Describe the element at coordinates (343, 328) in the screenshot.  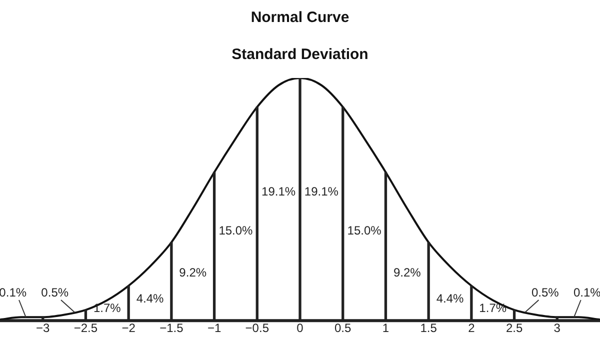
I see `x-tick-label: 0.5` at that location.